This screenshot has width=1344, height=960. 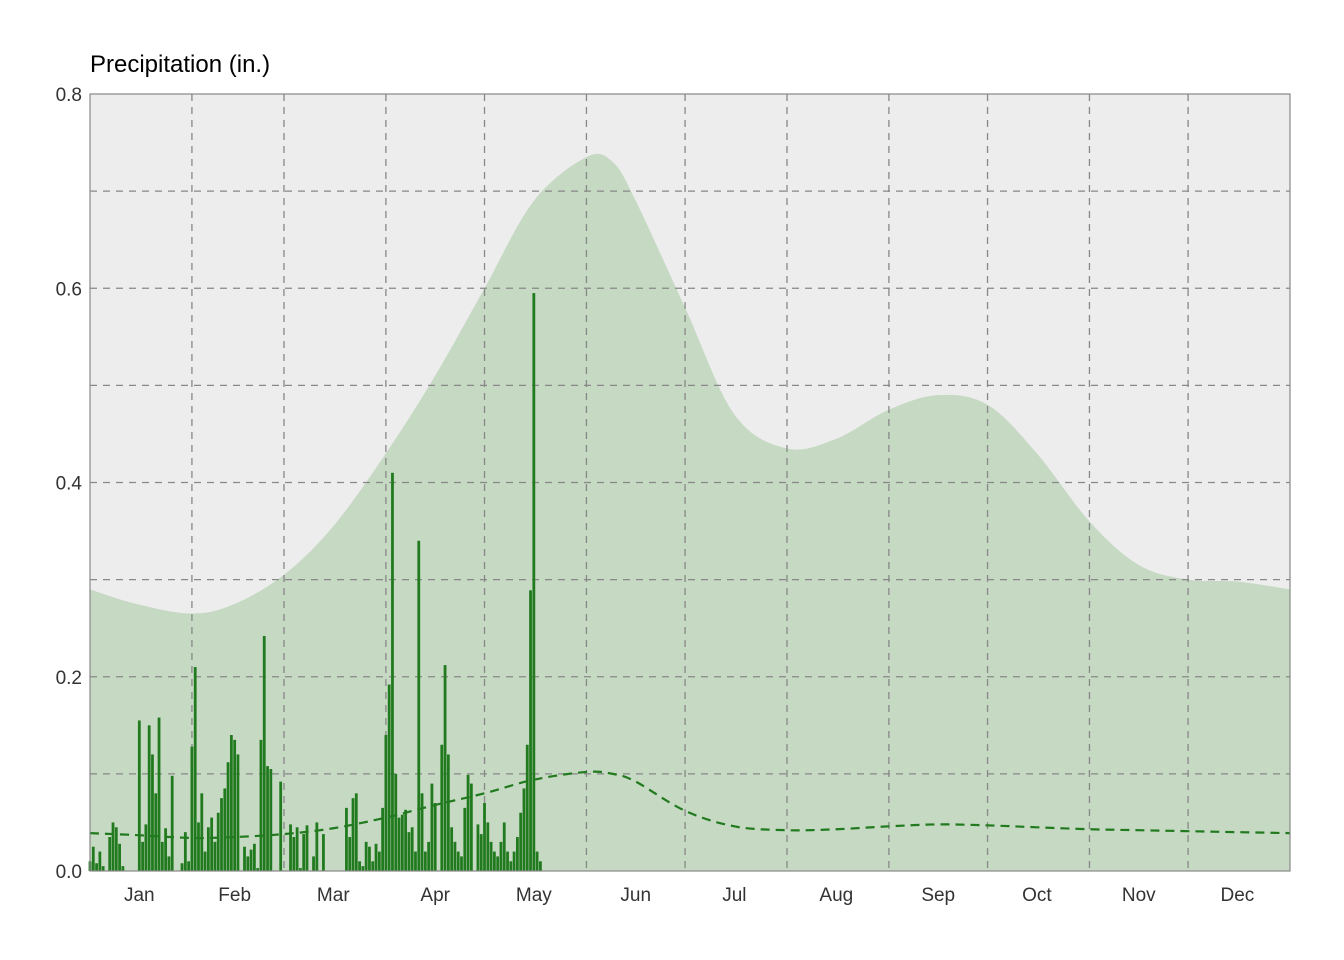 I want to click on y-tick-label: 0.4, so click(x=69, y=484).